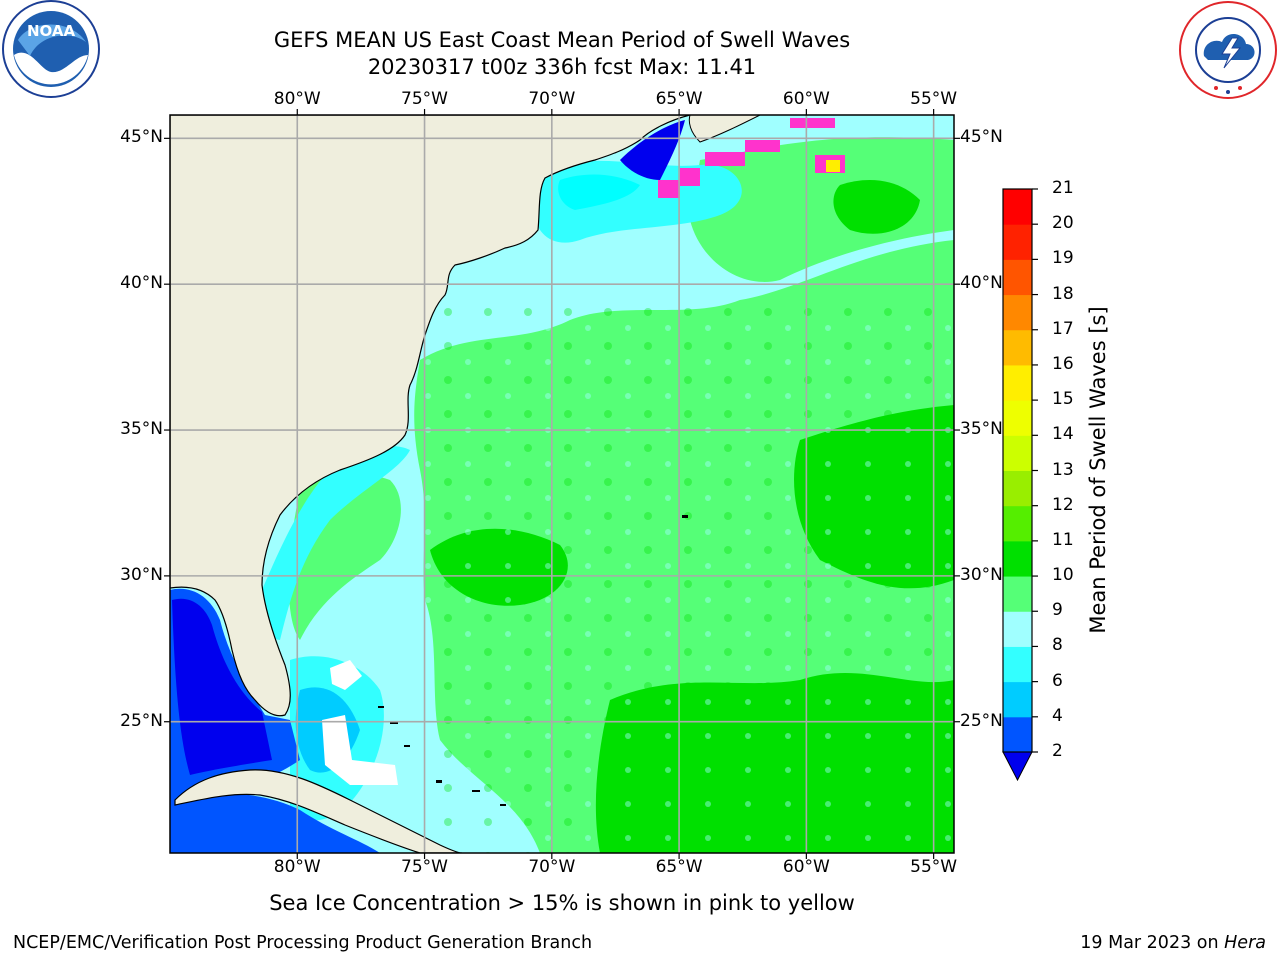 The height and width of the screenshot is (960, 1280). What do you see at coordinates (679, 99) in the screenshot?
I see `lon-label-top: 65°W` at bounding box center [679, 99].